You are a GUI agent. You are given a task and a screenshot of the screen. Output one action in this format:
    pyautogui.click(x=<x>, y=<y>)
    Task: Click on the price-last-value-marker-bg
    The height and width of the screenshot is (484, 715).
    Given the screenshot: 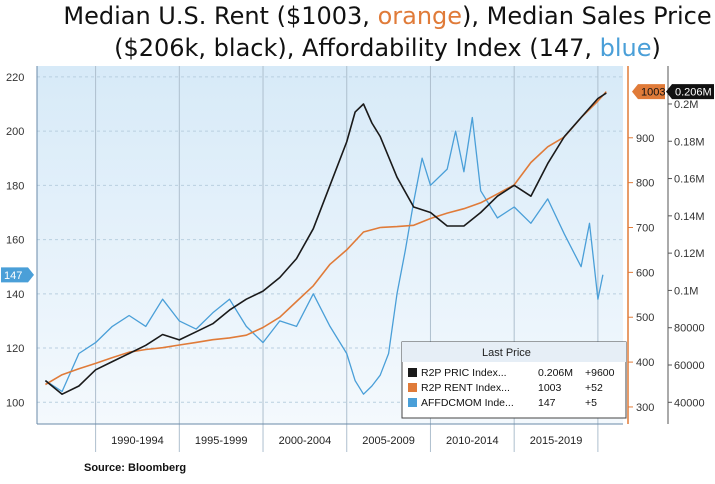 What is the action you would take?
    pyautogui.click(x=690, y=92)
    